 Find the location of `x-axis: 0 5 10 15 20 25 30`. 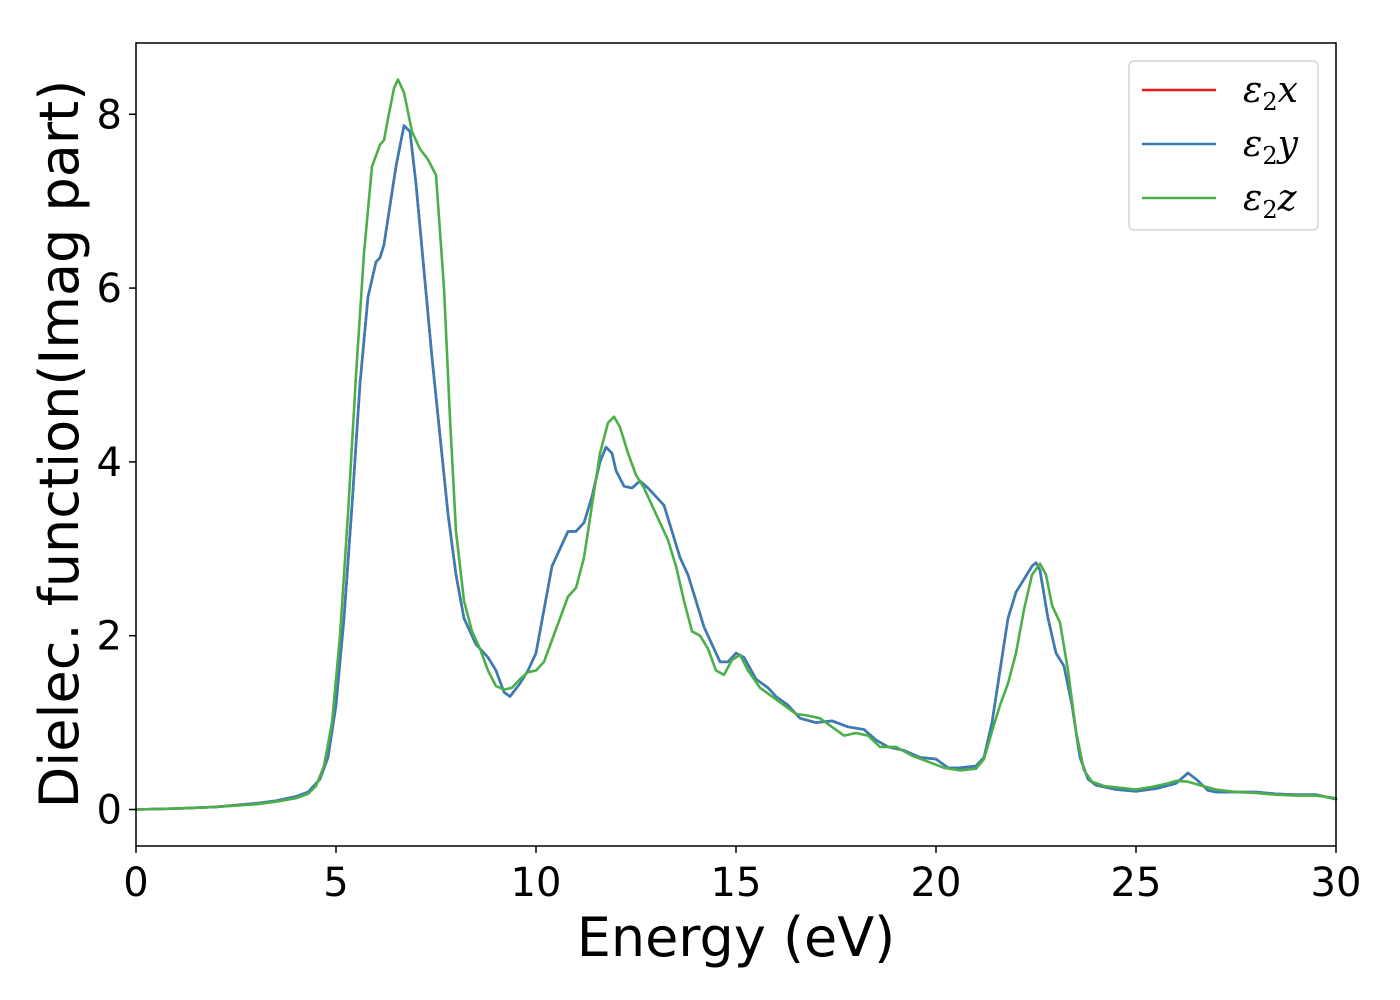

x-axis: 0 5 10 15 20 25 30 is located at coordinates (742, 876).